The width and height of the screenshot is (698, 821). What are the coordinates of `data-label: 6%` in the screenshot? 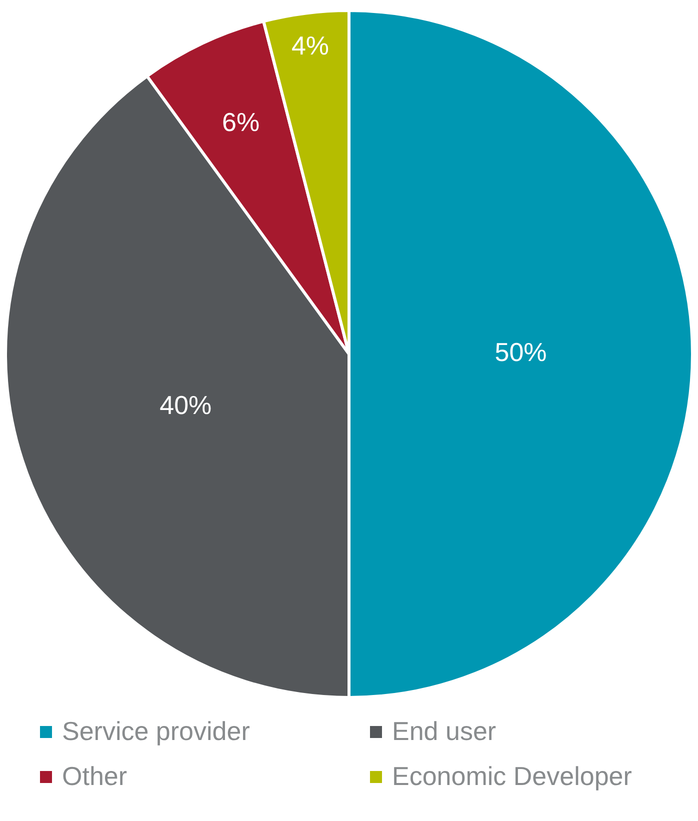 It's located at (241, 122).